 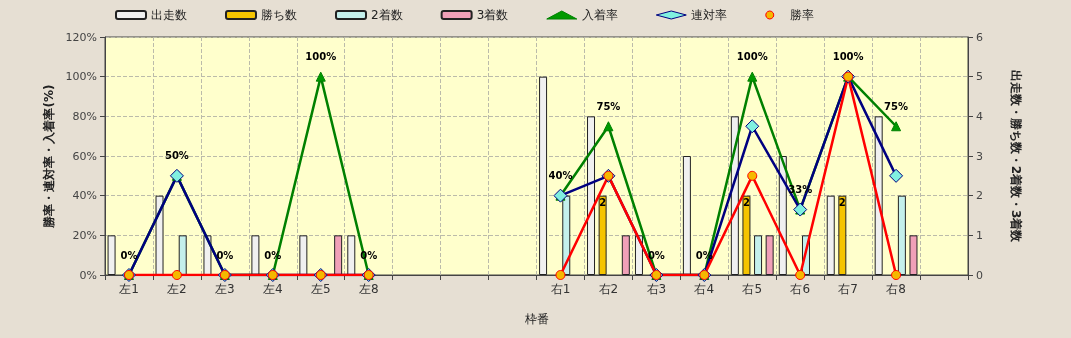 I want to click on legend-label: 勝率, so click(x=801, y=15).